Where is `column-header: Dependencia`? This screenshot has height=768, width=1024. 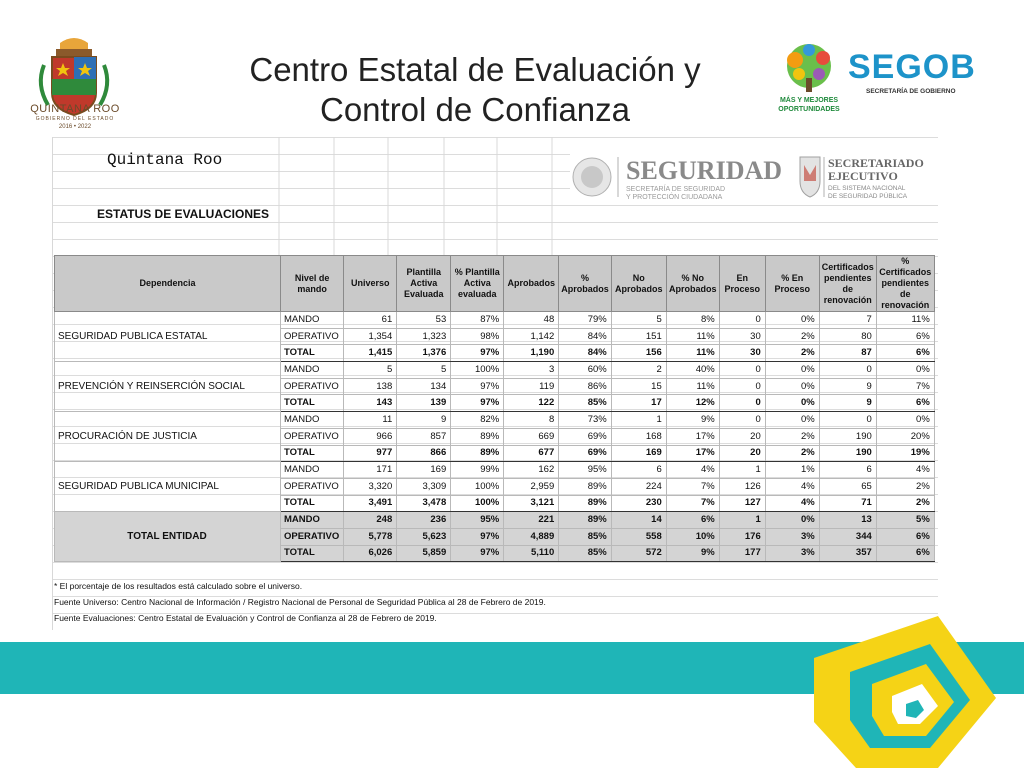 column-header: Dependencia is located at coordinates (167, 283).